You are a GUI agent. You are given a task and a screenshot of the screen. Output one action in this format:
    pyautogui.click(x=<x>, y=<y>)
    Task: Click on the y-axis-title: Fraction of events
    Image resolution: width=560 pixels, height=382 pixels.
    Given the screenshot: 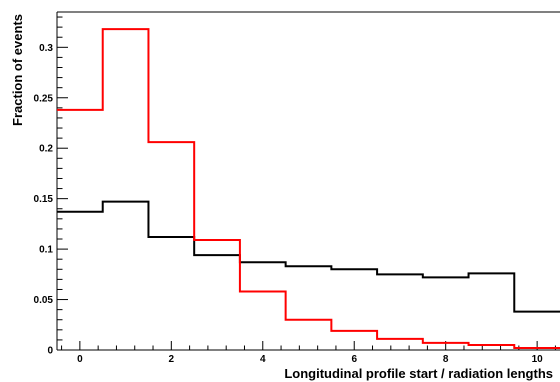 What is the action you would take?
    pyautogui.click(x=17, y=70)
    